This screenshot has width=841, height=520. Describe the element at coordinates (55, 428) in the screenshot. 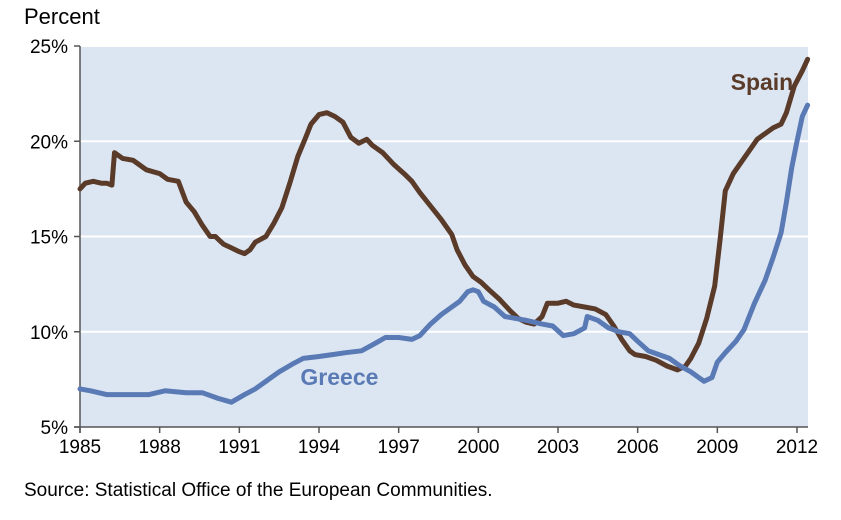

I see `y-tick-label: 5%` at that location.